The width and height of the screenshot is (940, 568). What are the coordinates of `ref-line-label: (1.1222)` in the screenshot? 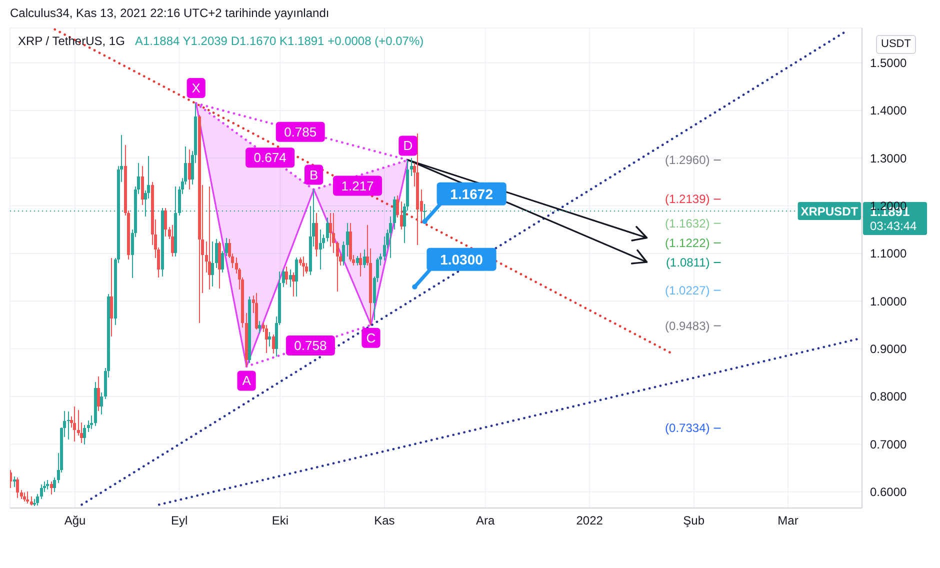 It's located at (687, 243).